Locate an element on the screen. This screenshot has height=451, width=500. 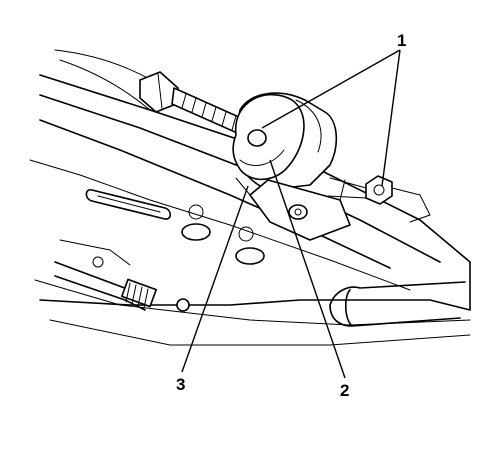
mount-nut is located at coordinates (379, 199).